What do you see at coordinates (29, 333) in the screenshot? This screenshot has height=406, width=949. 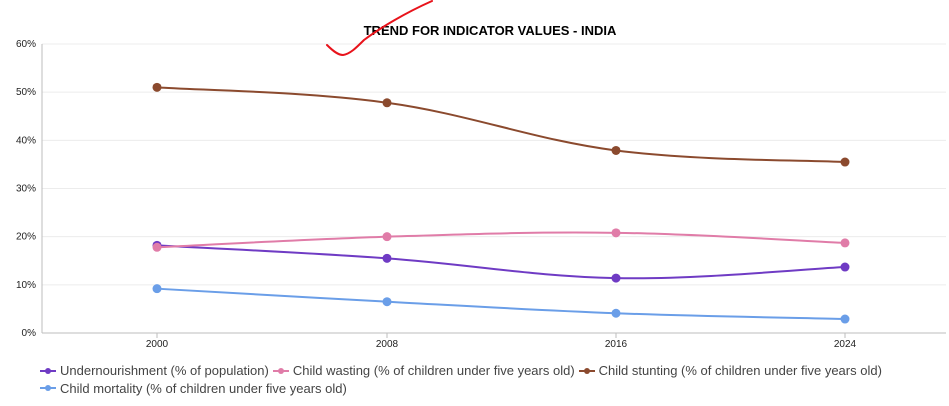 I see `y-tick-label: 0%` at bounding box center [29, 333].